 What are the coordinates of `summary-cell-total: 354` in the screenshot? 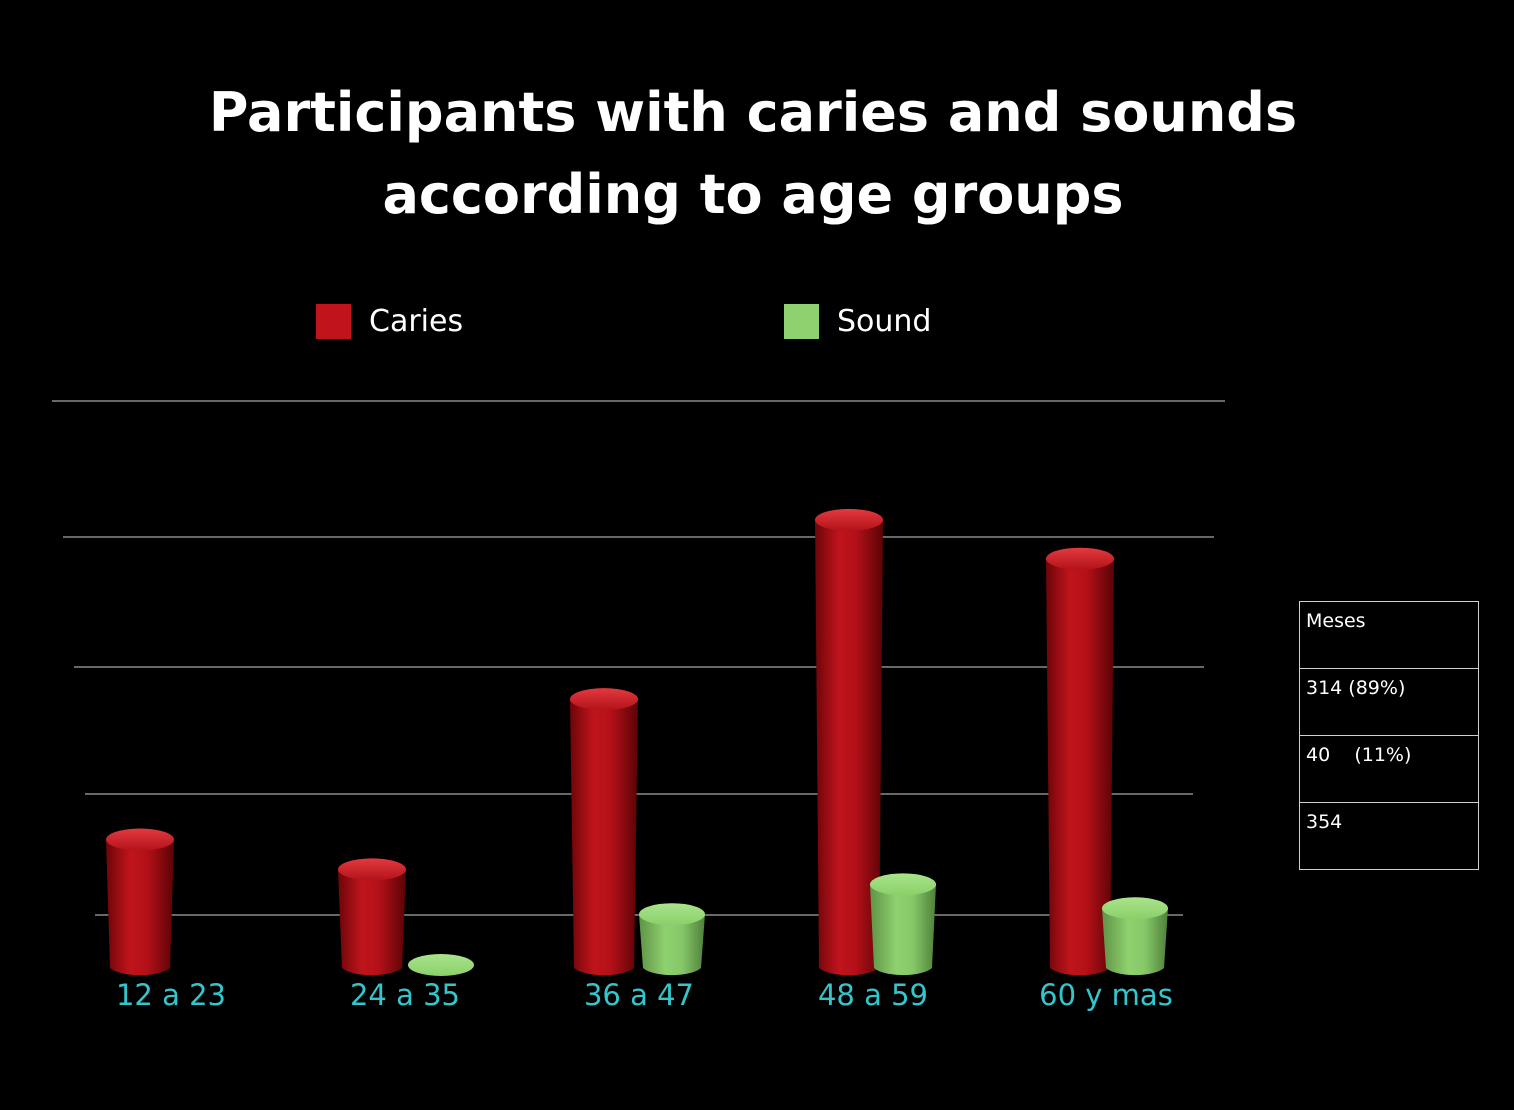 It's located at (1389, 836).